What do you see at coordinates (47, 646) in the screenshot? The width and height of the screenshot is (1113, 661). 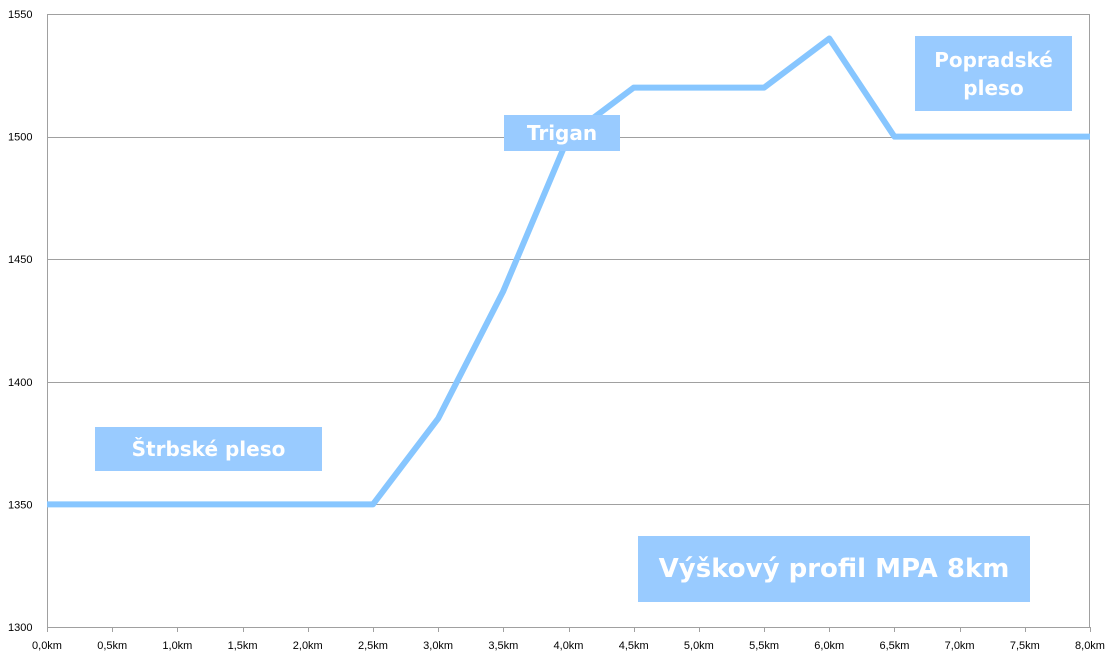 I see `x-tick-label: 0,0km` at bounding box center [47, 646].